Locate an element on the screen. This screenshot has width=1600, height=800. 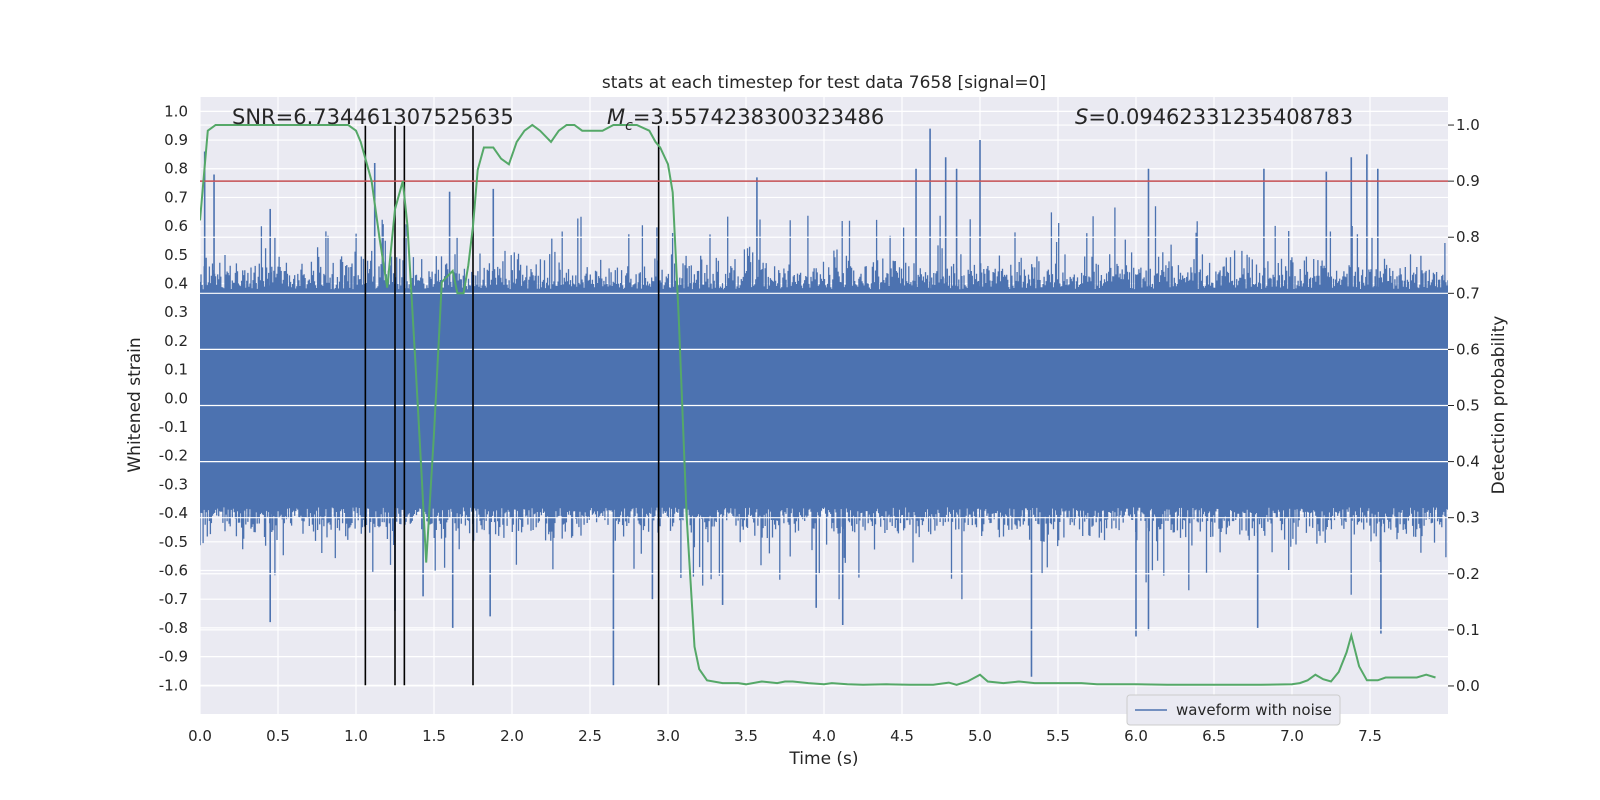
y-right-tick-label: 0.8 is located at coordinates (1468, 237).